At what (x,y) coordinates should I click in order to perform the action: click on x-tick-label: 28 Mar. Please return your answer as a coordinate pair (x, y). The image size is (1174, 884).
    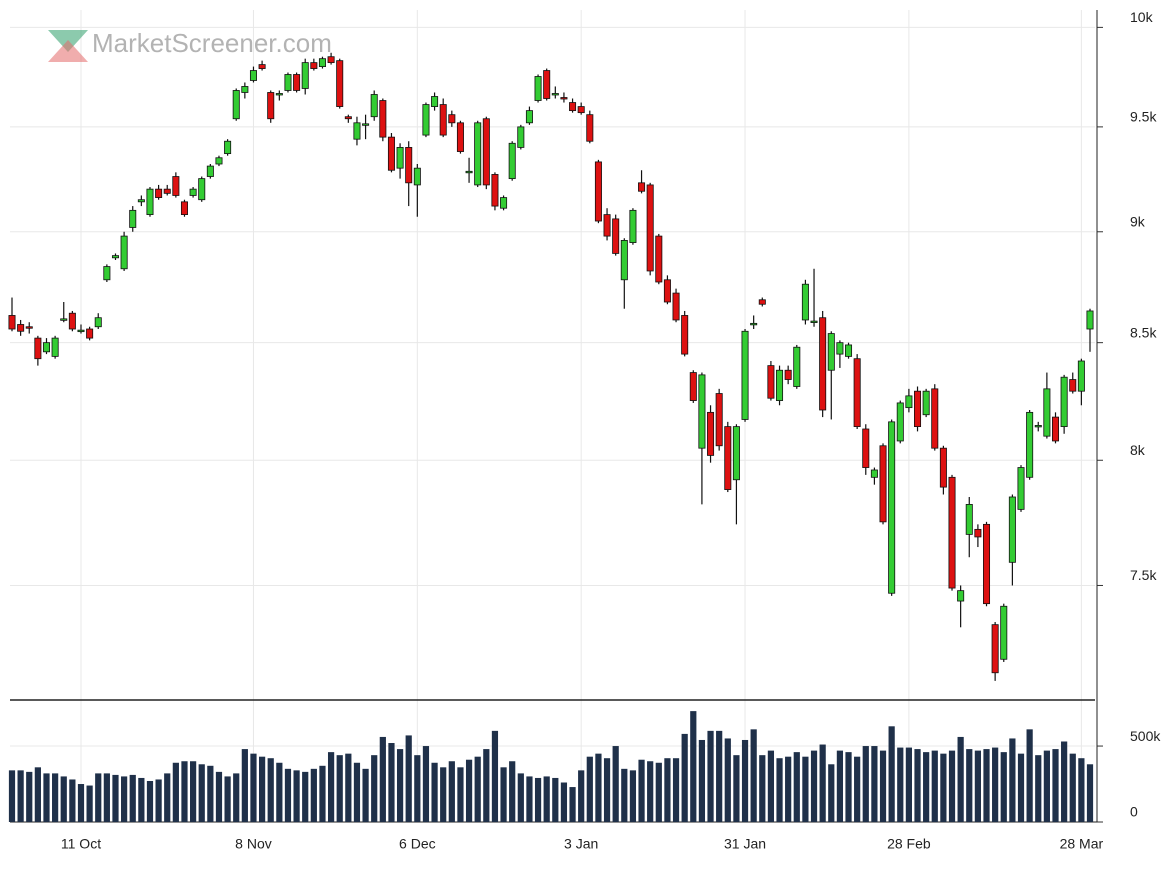
    Looking at the image, I should click on (1082, 844).